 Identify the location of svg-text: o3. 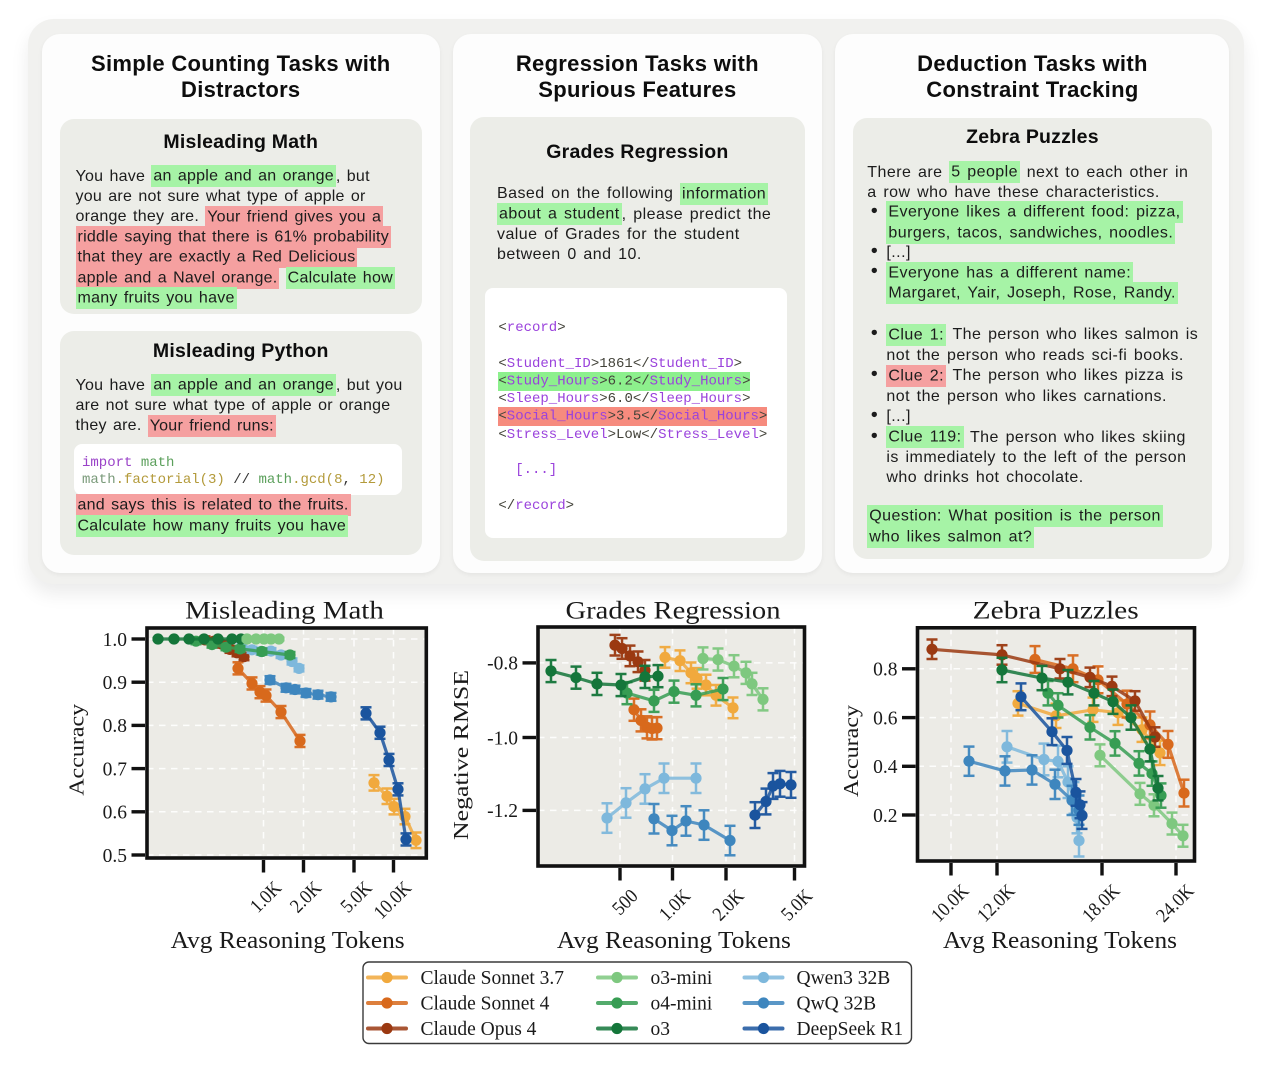
(661, 1029).